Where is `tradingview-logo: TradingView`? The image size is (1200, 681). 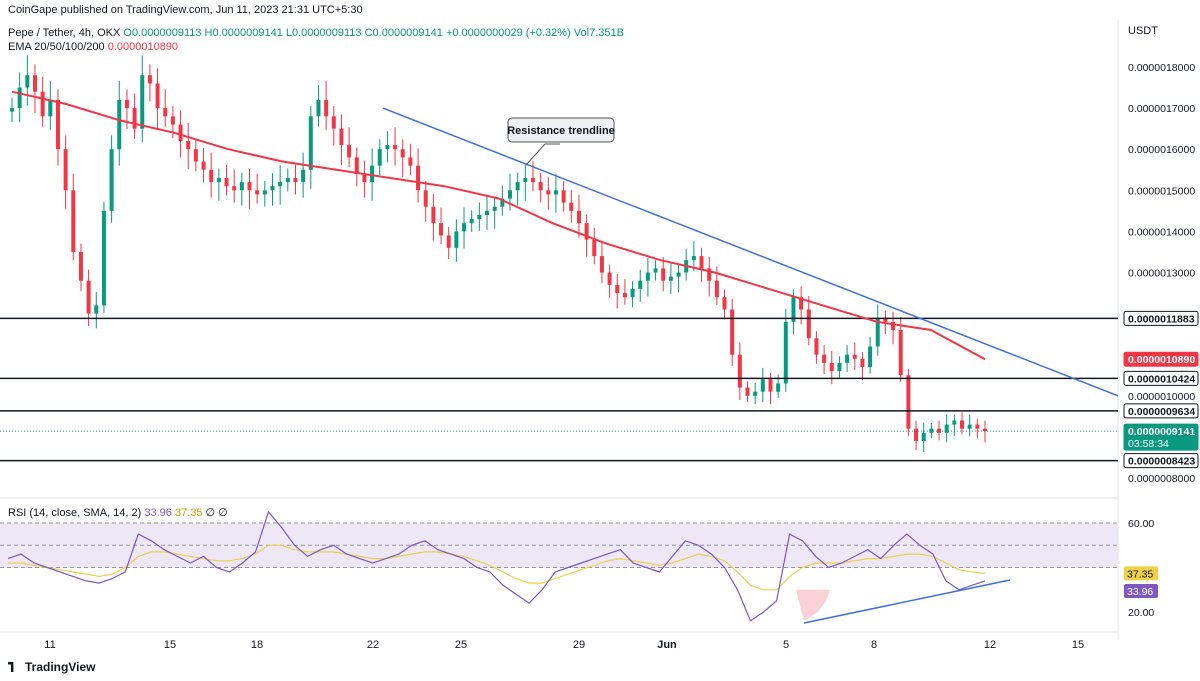 tradingview-logo: TradingView is located at coordinates (51, 667).